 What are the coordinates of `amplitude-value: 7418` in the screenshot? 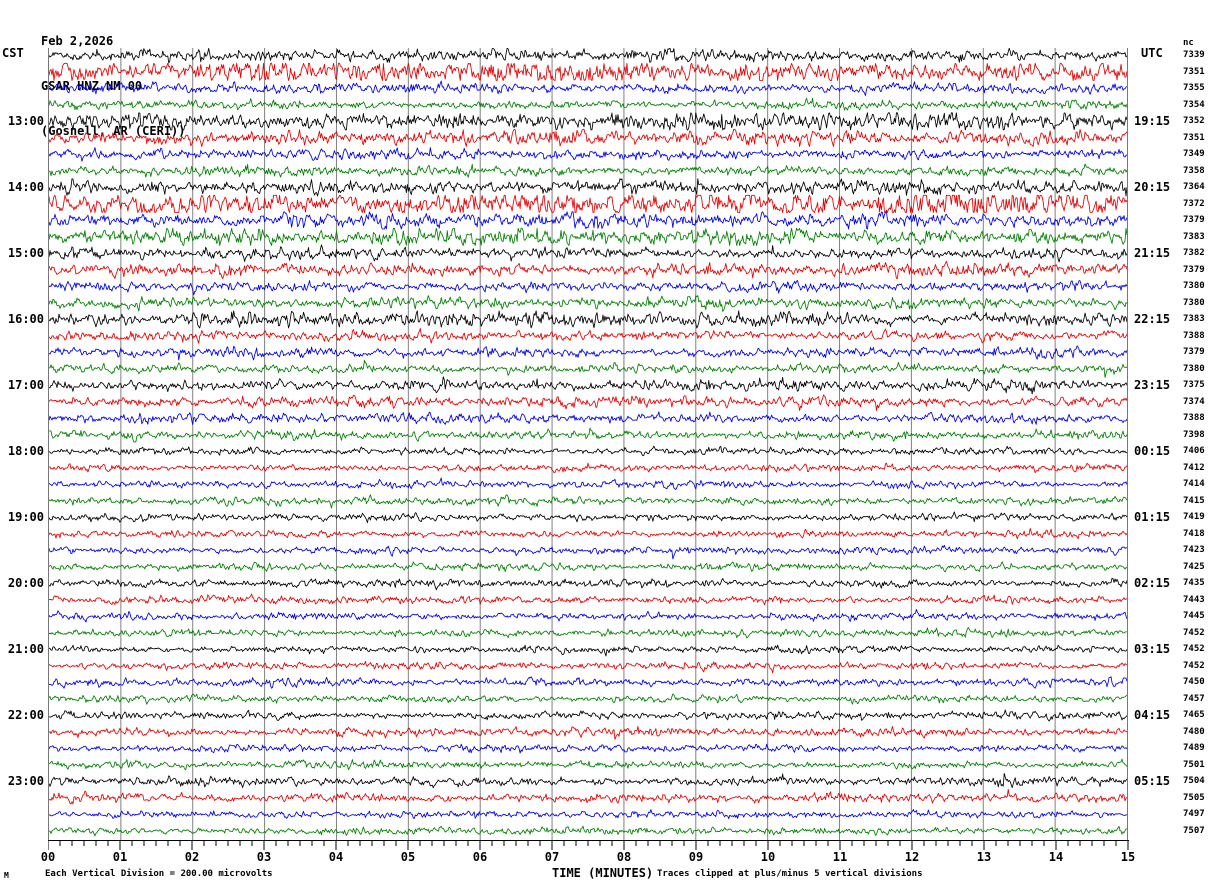 It's located at (1194, 533).